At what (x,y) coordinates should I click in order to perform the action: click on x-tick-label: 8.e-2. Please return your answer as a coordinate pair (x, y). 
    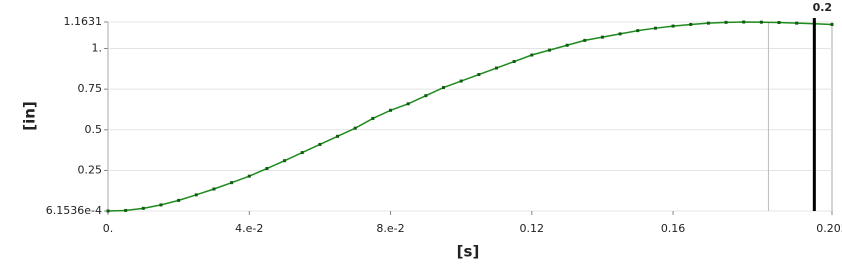
    Looking at the image, I should click on (390, 228).